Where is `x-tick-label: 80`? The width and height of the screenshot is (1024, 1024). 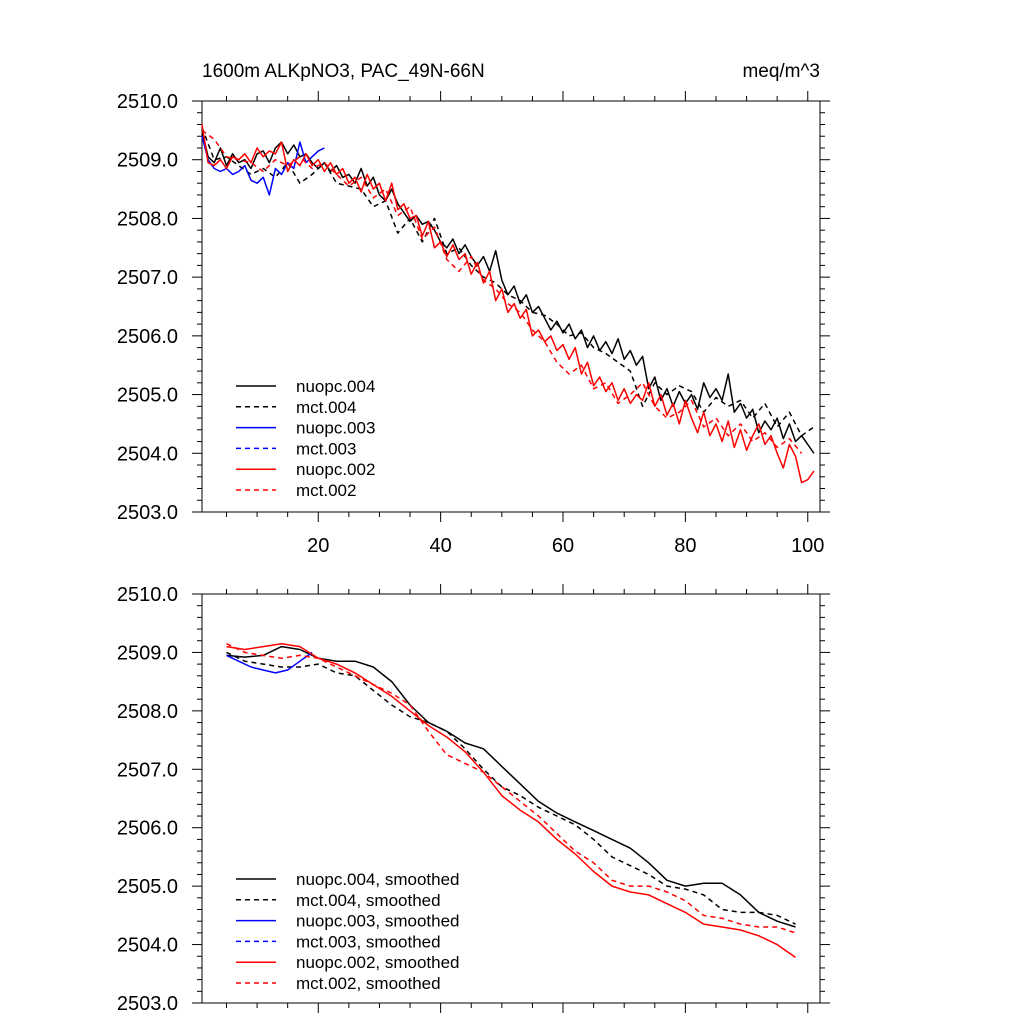 x-tick-label: 80 is located at coordinates (685, 546).